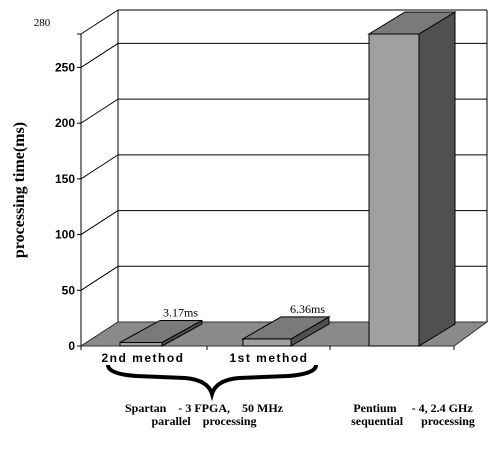 This screenshot has height=451, width=489. Describe the element at coordinates (19, 190) in the screenshot. I see `y-axis-label: processing time(ms)` at that location.